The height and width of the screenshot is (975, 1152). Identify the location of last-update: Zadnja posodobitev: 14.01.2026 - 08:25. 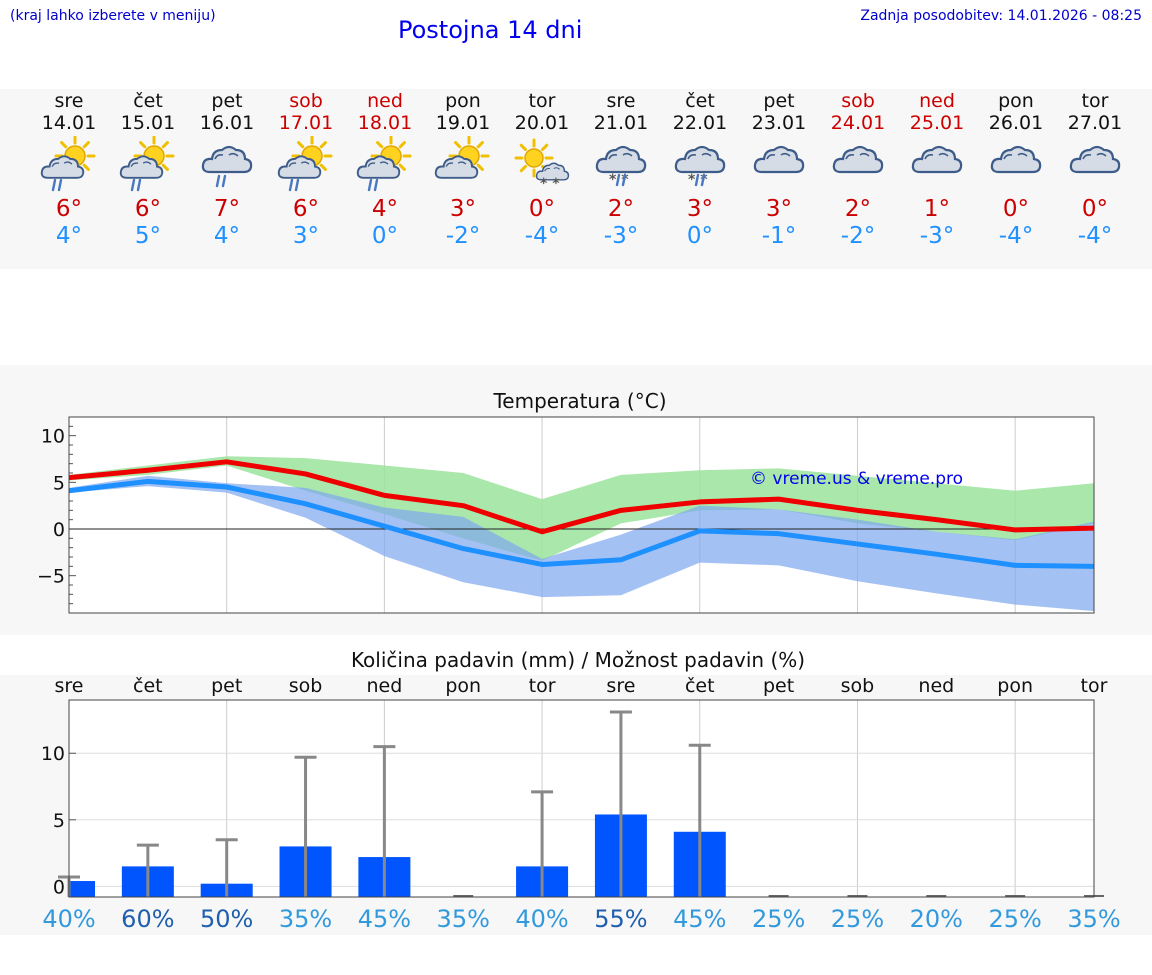
(1001, 16).